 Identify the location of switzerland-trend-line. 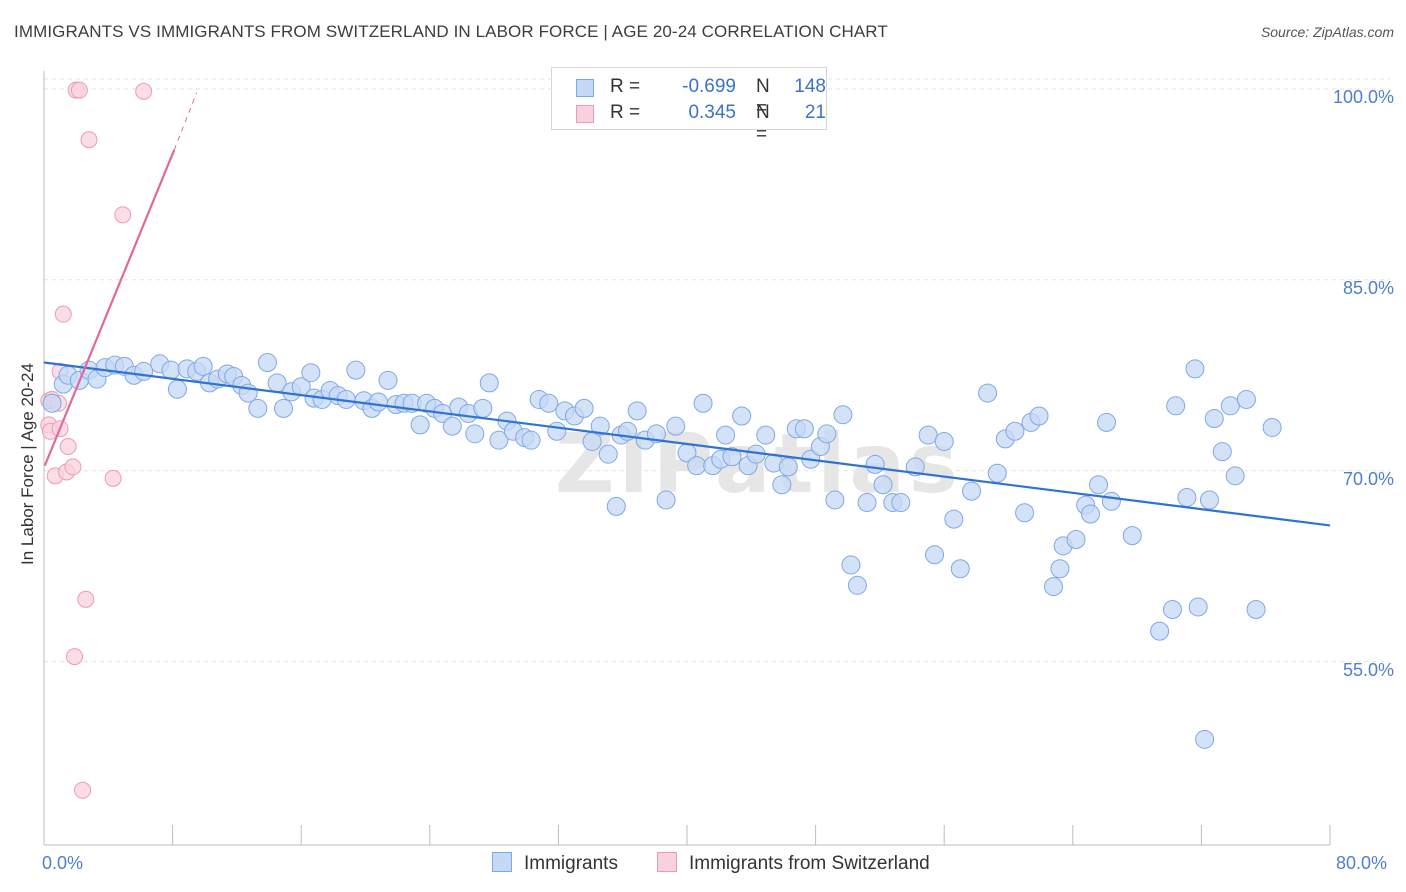
(109, 308).